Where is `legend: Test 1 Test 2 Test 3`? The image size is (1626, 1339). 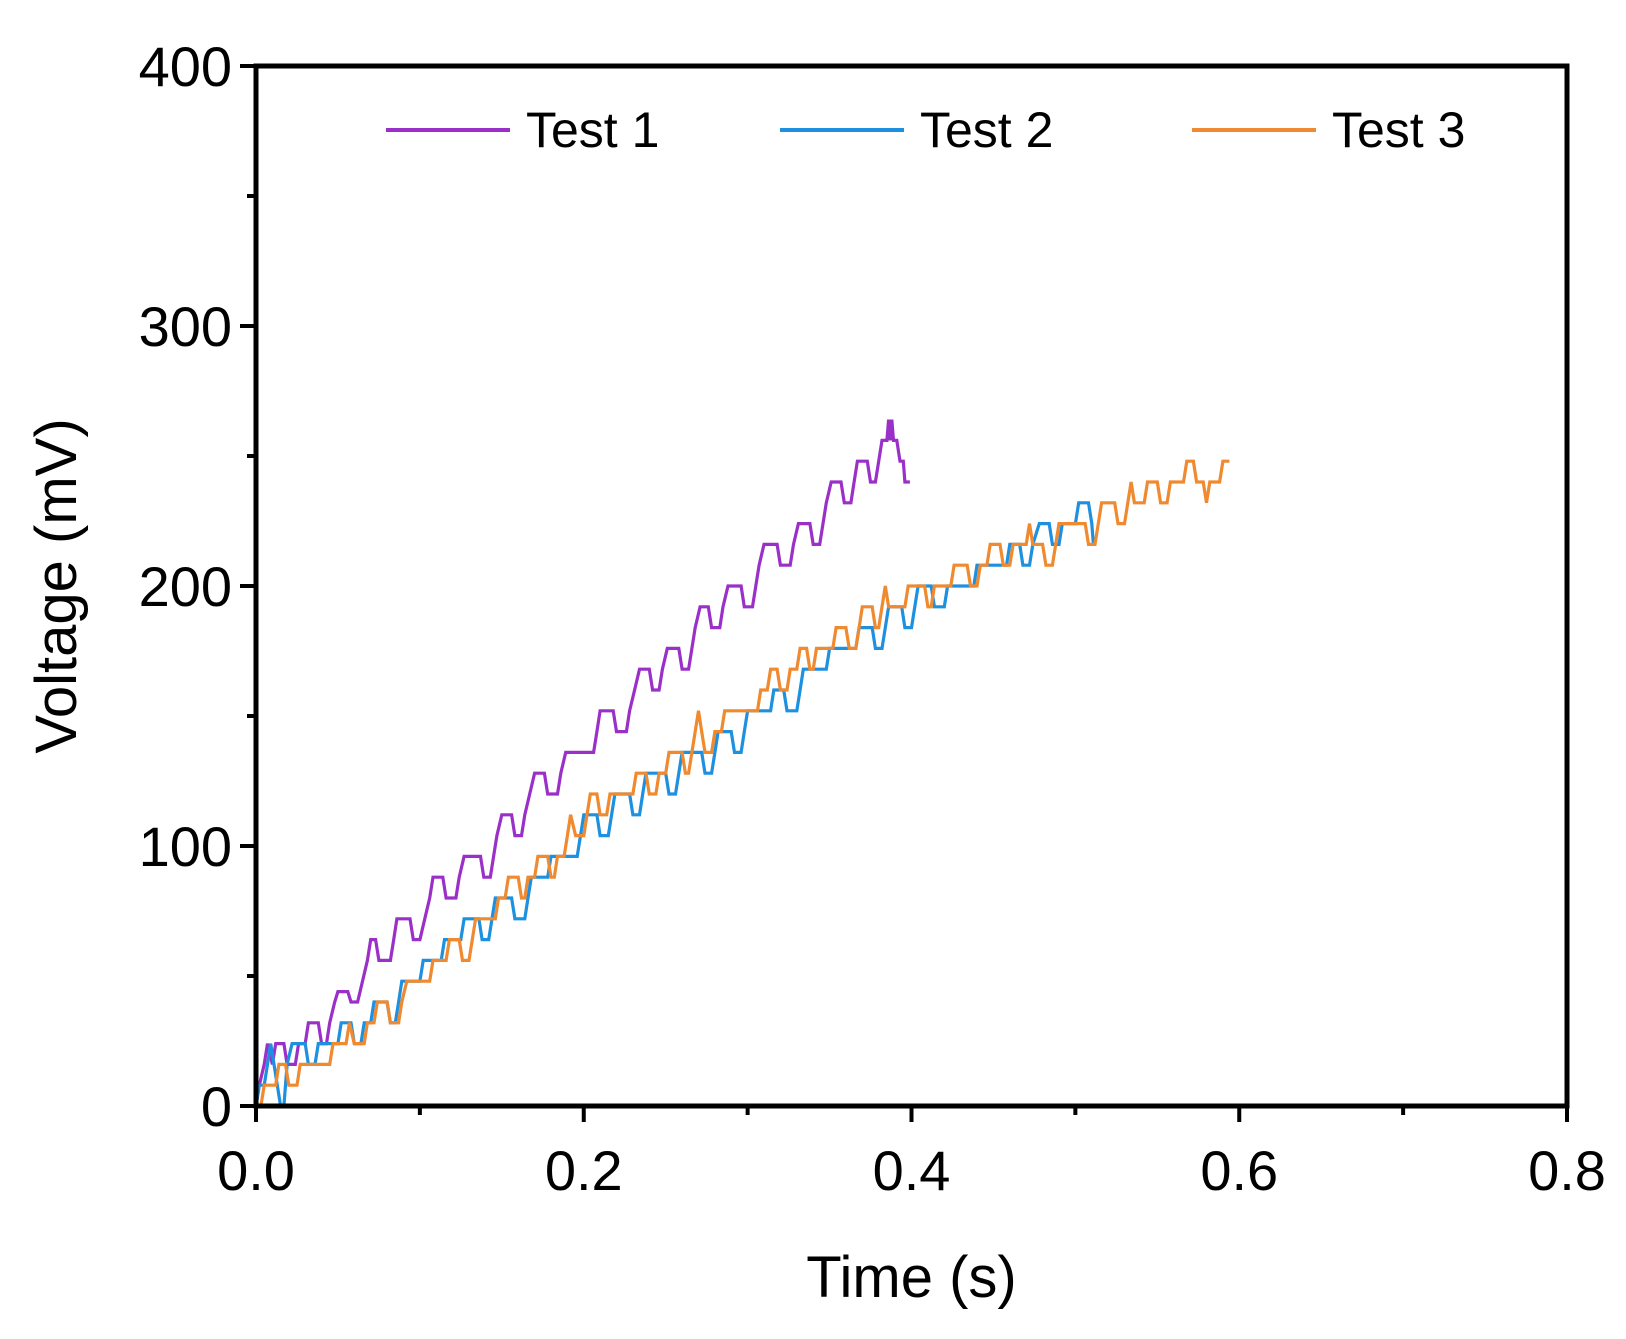 legend: Test 1 Test 2 Test 3 is located at coordinates (925, 130).